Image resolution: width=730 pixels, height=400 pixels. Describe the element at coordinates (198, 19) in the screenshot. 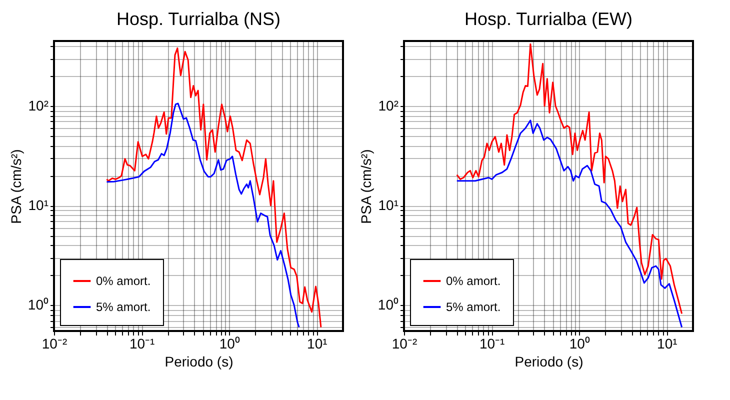

I see `chart-title: Hosp. Turrialba (NS)` at that location.